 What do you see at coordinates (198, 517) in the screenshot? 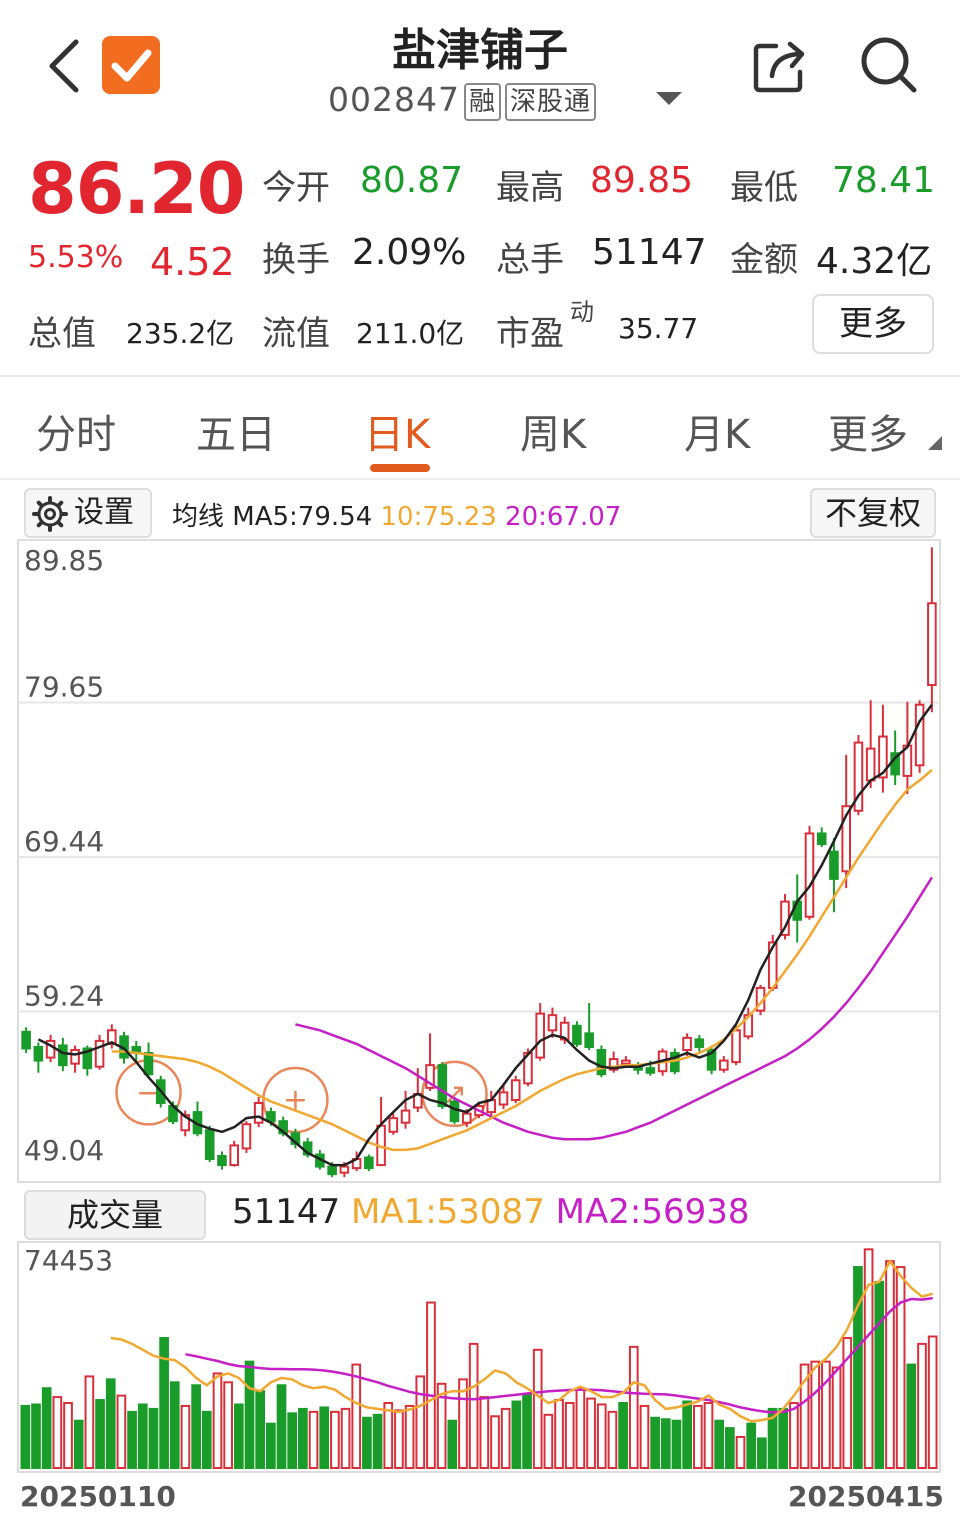
I see `ma-prefix: 均线` at bounding box center [198, 517].